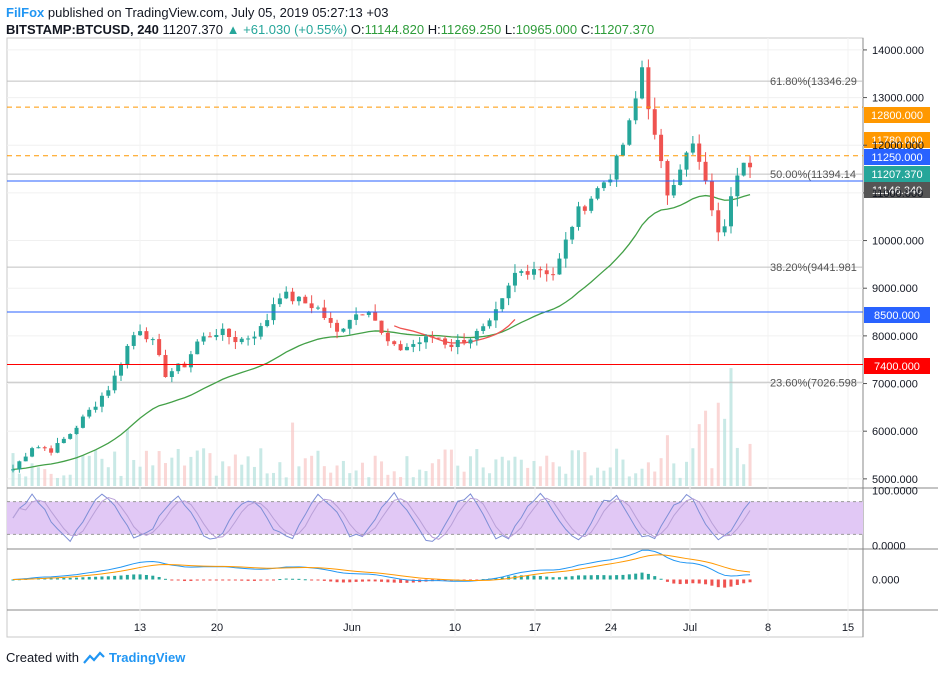  Describe the element at coordinates (434, 29) in the screenshot. I see `high-label: H:` at that location.